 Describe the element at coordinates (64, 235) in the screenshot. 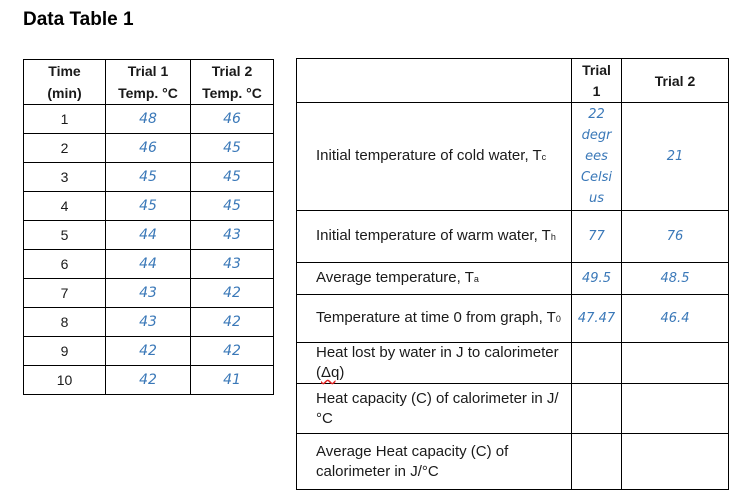

I see `time-cell: 5` at that location.